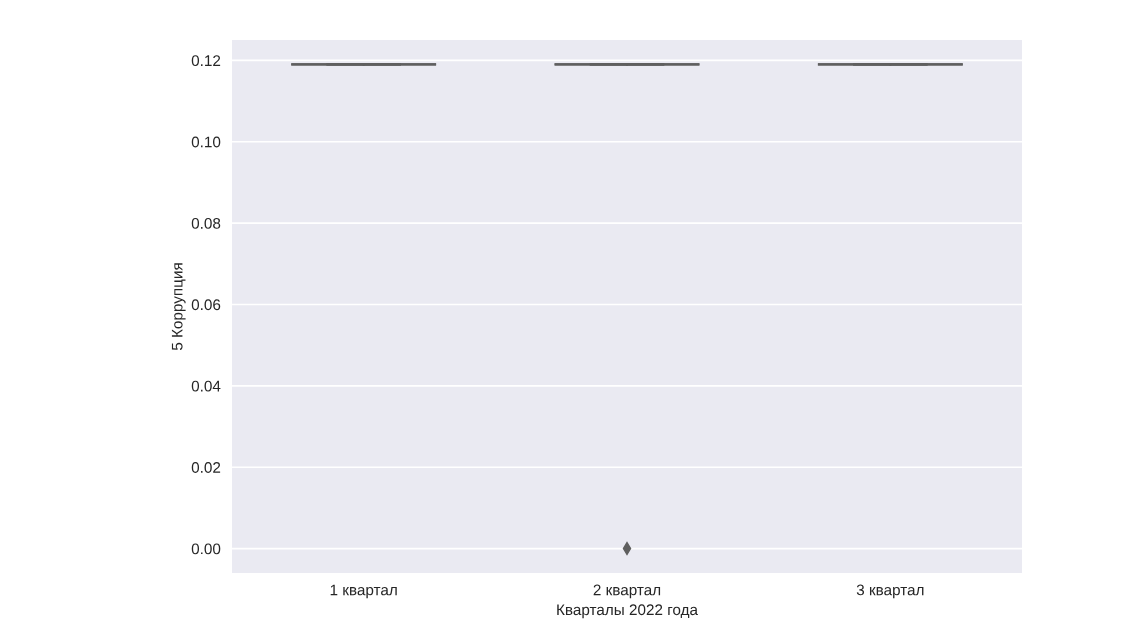 The width and height of the screenshot is (1126, 623). I want to click on x-tick-label: 1 квартал, so click(363, 591).